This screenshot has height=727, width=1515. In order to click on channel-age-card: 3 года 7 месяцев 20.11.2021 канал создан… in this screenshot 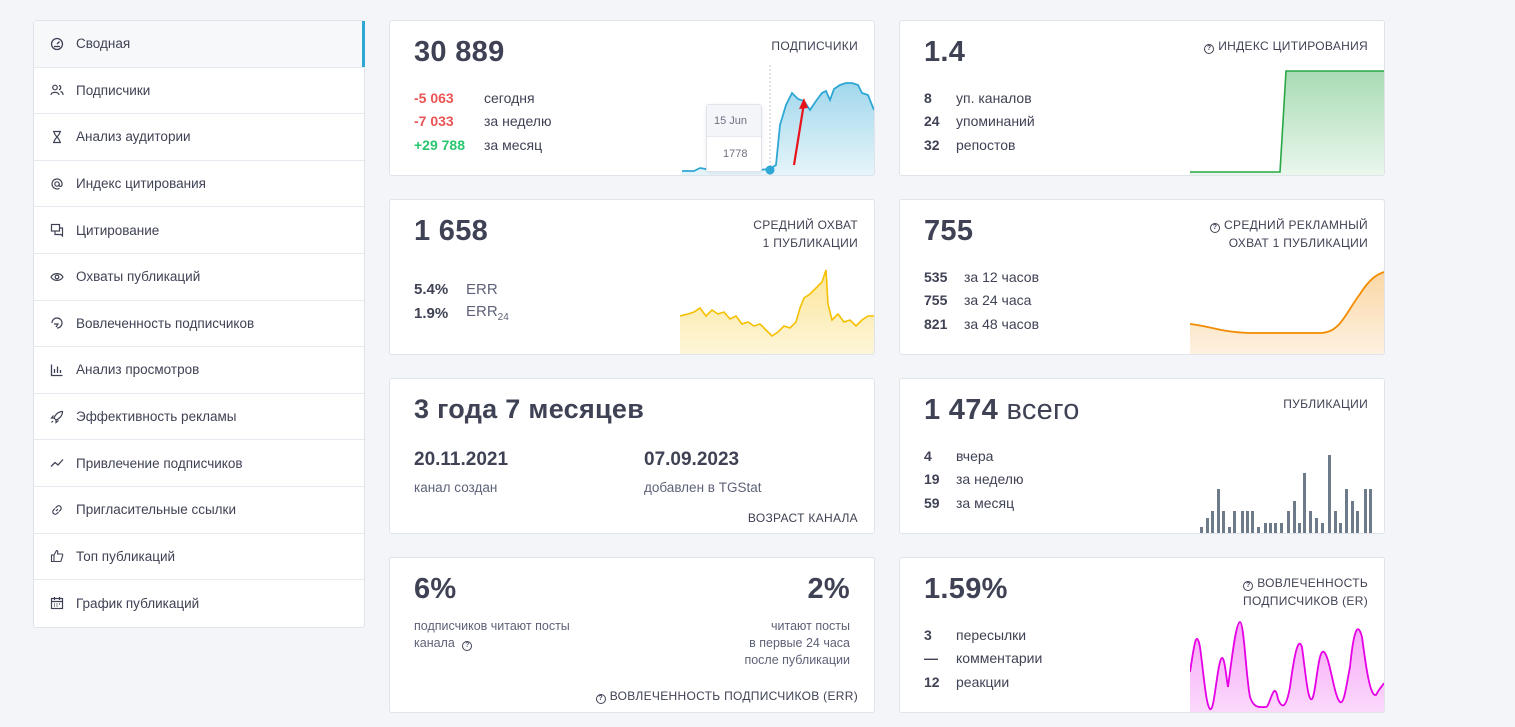, I will do `click(632, 456)`.